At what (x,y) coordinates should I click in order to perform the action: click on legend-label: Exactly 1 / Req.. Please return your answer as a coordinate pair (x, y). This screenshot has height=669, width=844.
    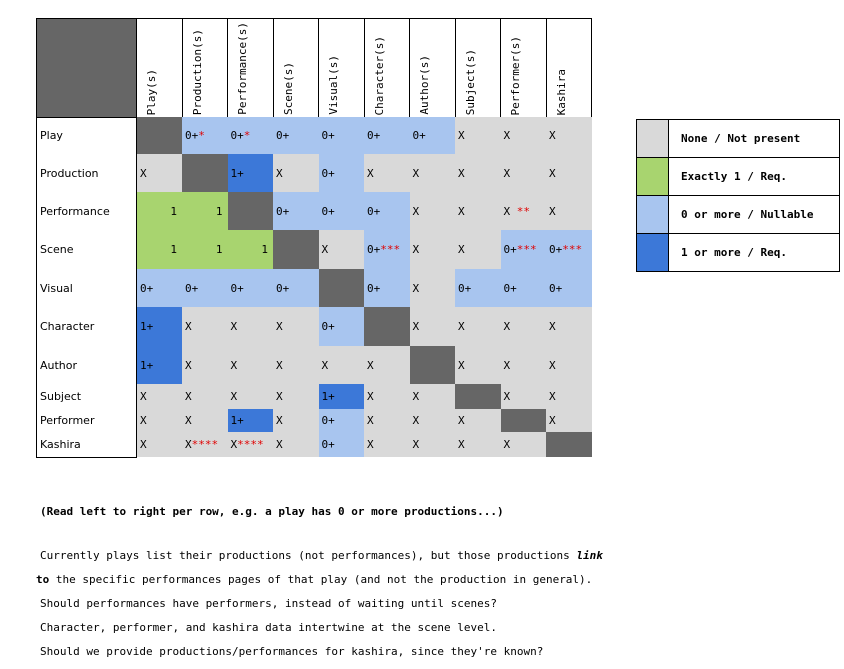
    Looking at the image, I should click on (754, 176).